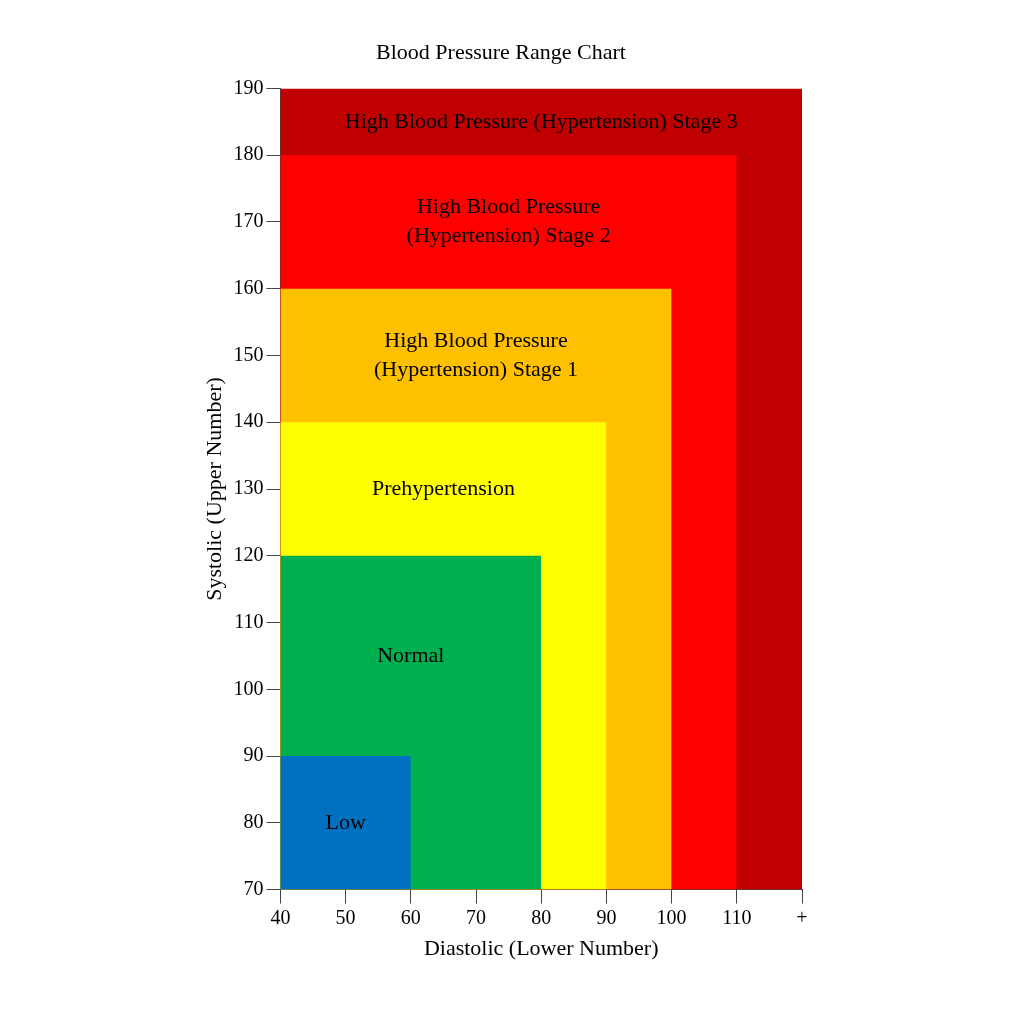 Image resolution: width=1024 pixels, height=1024 pixels. What do you see at coordinates (248, 487) in the screenshot?
I see `y-tick-label: 130` at bounding box center [248, 487].